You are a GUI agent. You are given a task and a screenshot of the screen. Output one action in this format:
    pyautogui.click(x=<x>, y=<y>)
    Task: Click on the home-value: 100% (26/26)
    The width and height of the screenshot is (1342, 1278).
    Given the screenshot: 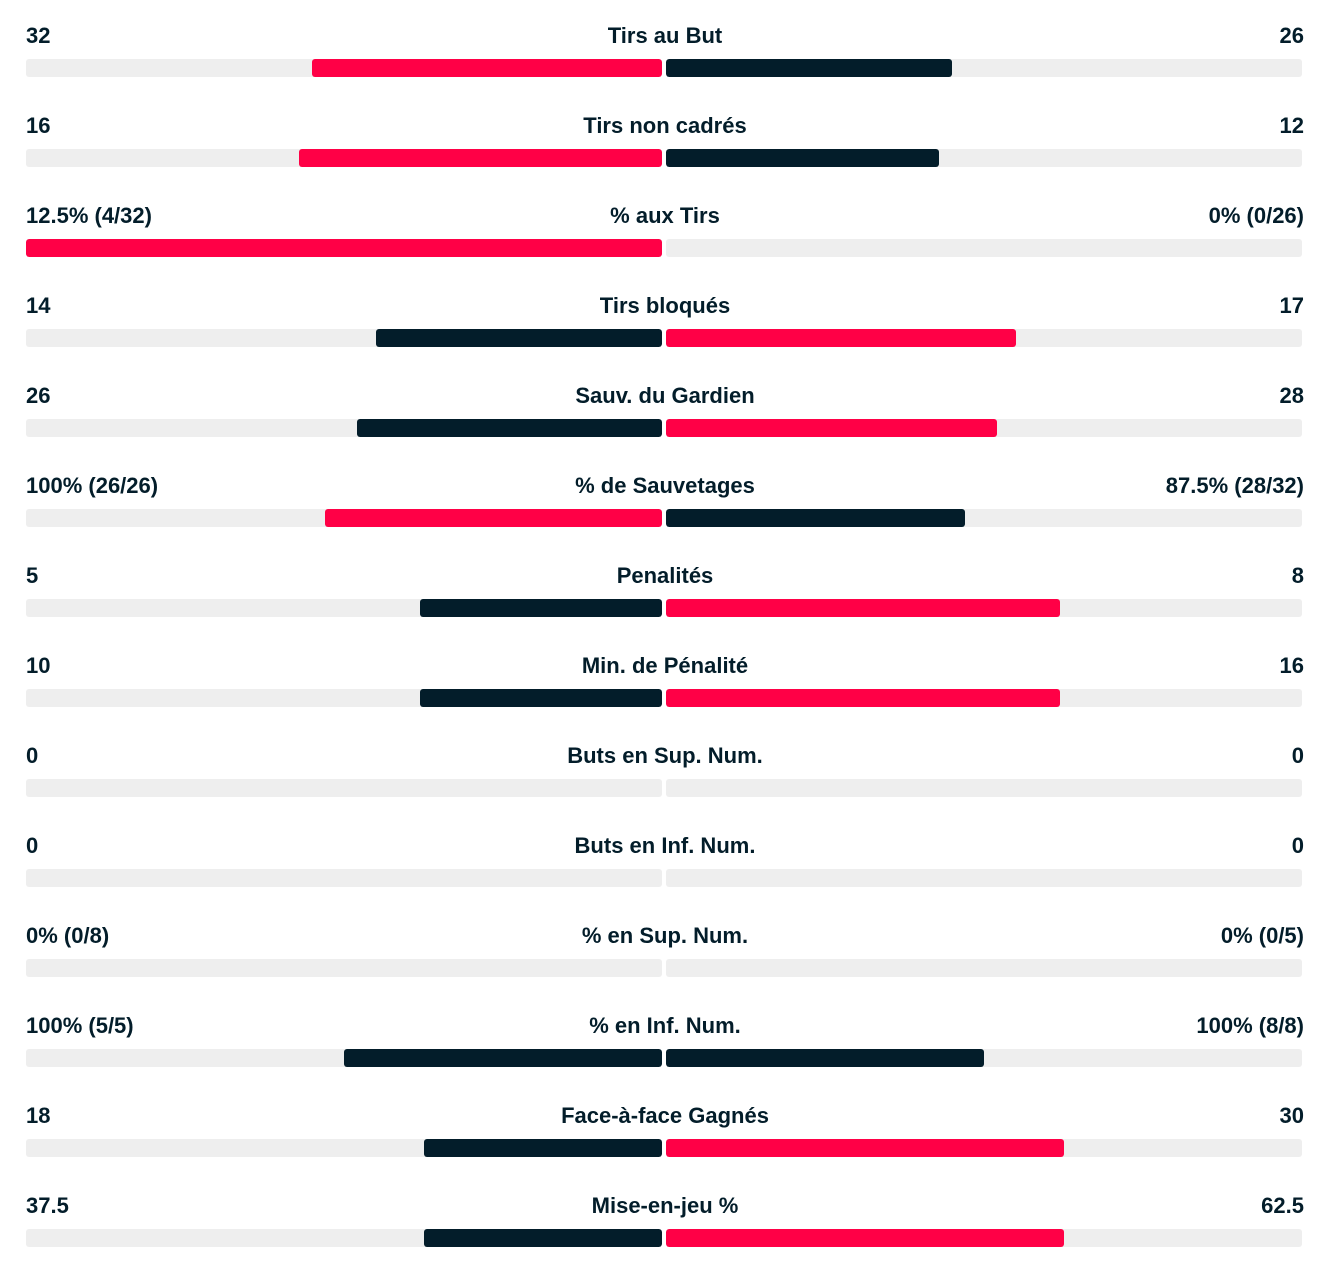 What is the action you would take?
    pyautogui.click(x=92, y=485)
    